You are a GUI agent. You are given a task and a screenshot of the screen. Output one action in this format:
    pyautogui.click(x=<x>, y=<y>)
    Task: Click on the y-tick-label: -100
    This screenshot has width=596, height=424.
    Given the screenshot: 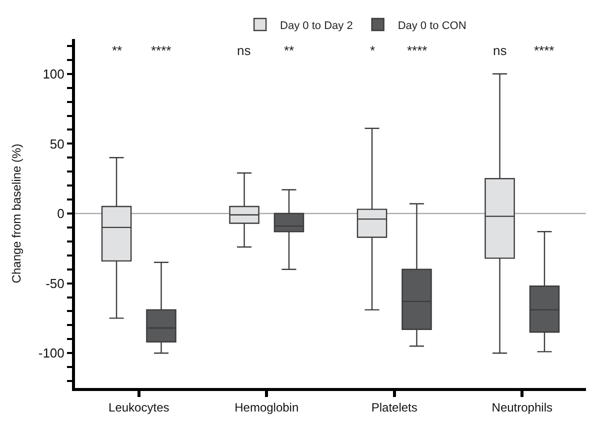 What is the action you would take?
    pyautogui.click(x=51, y=353)
    